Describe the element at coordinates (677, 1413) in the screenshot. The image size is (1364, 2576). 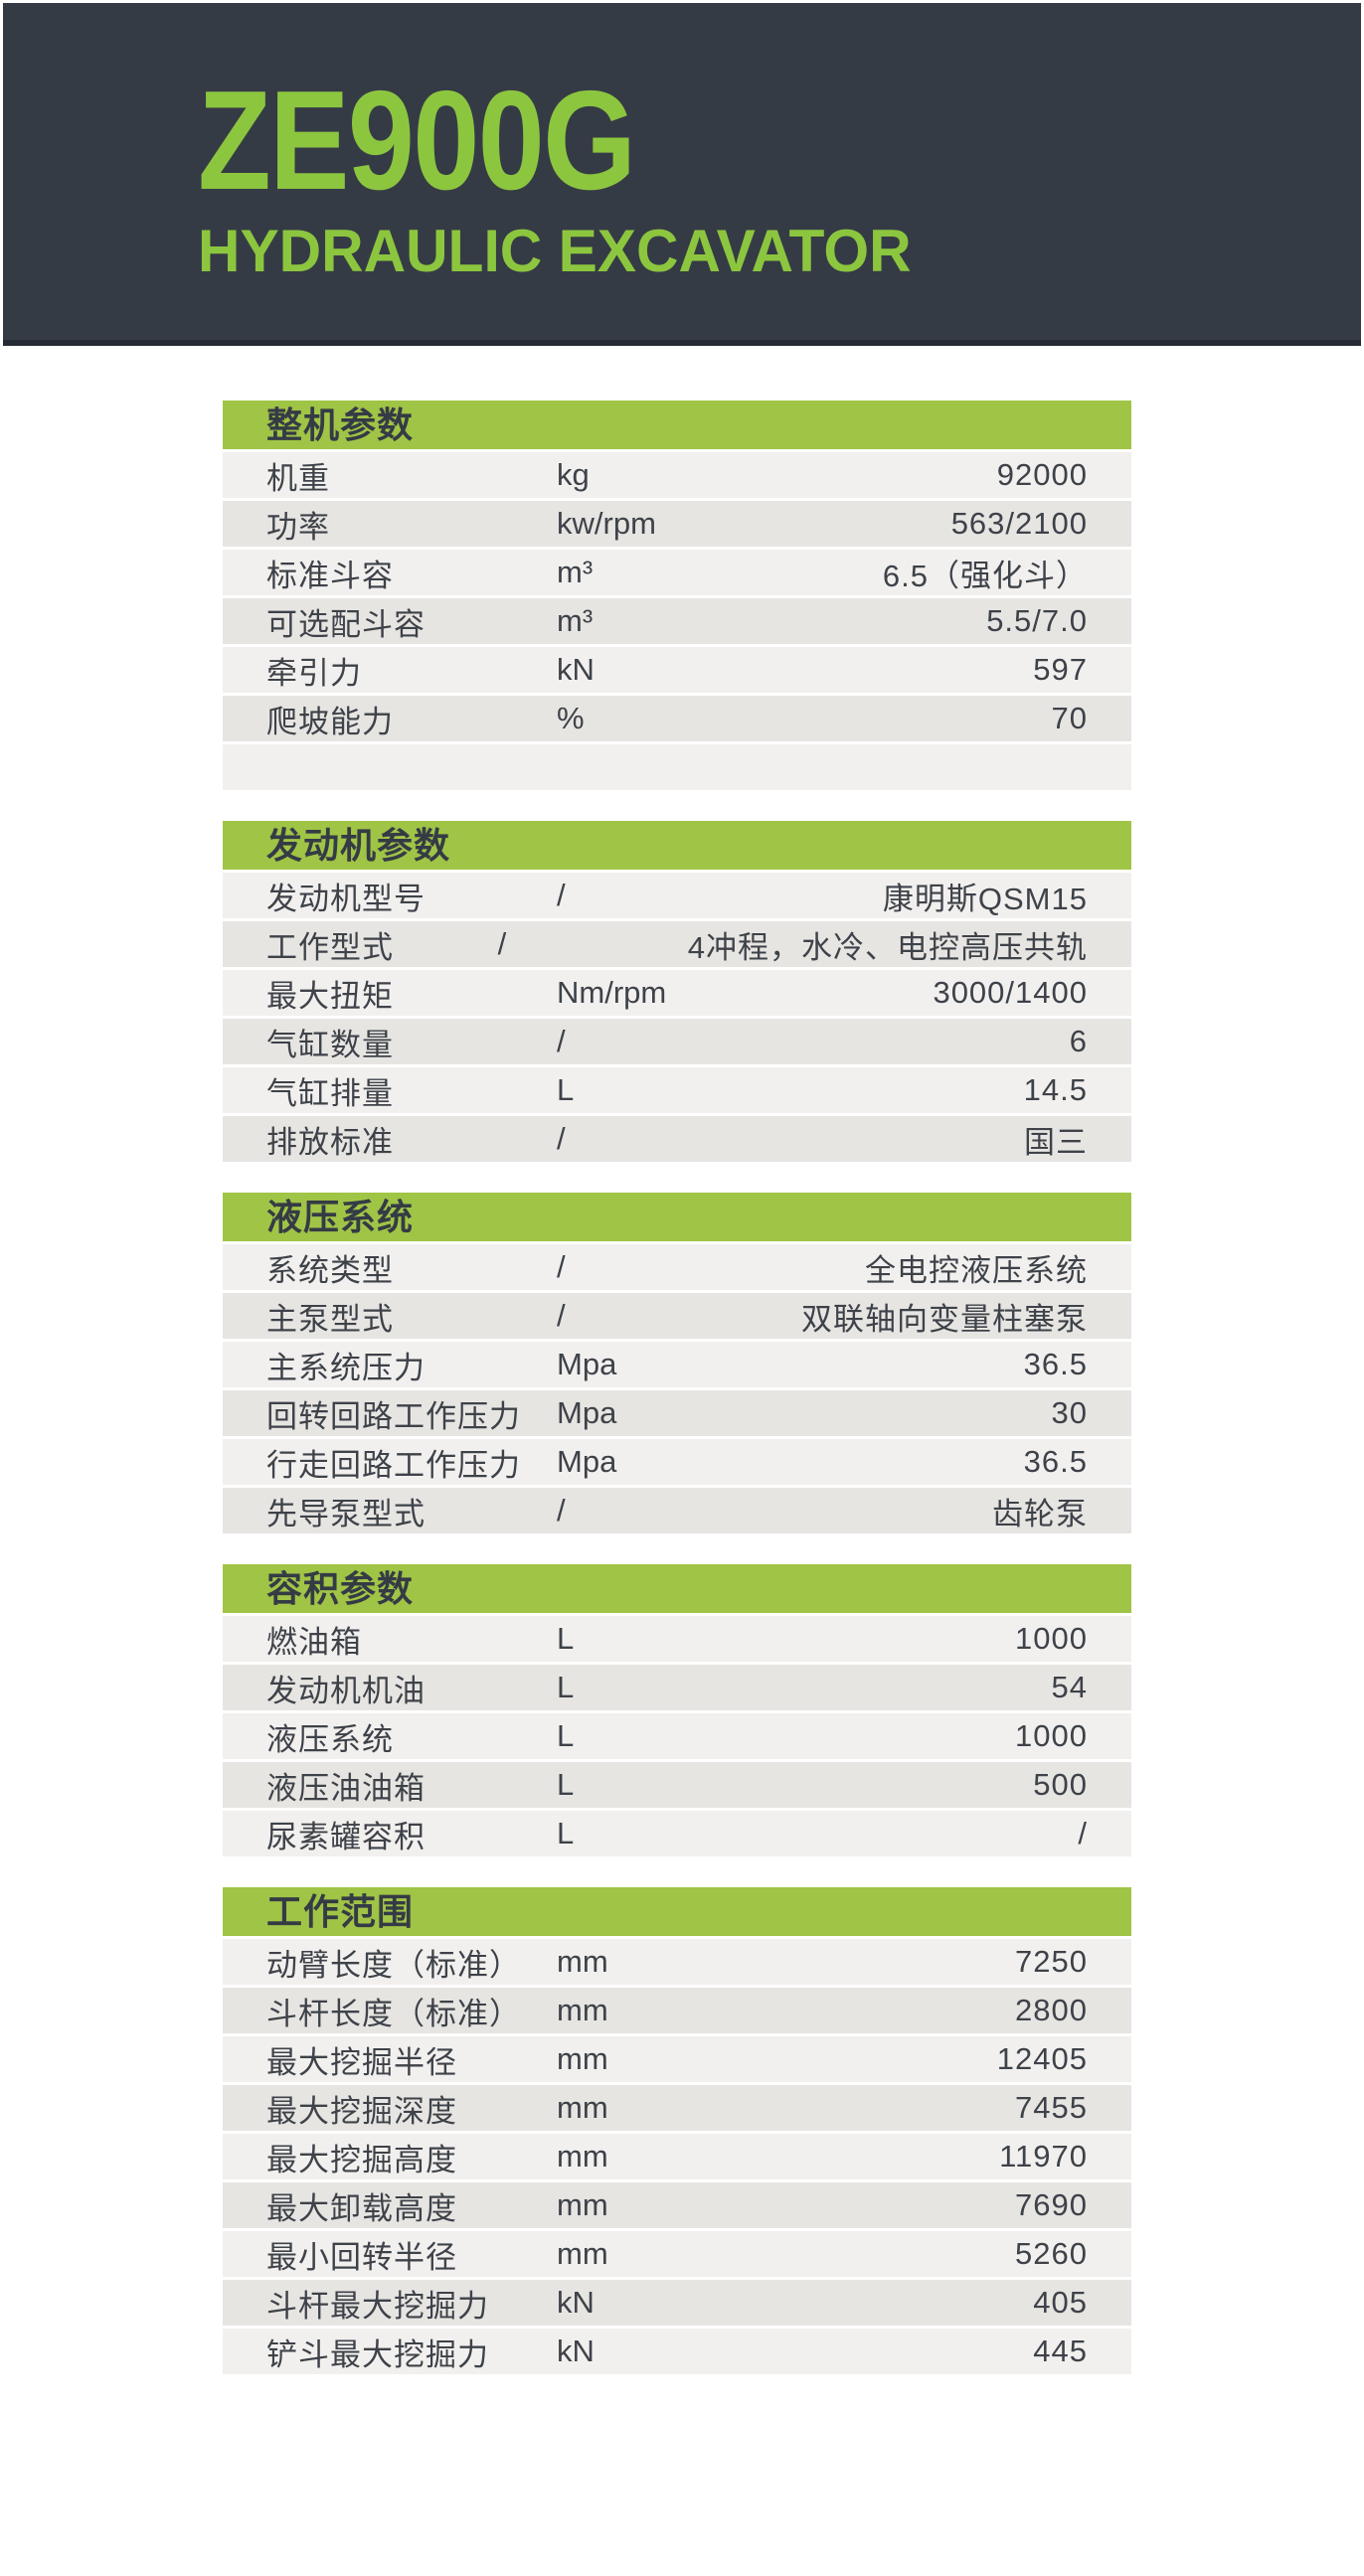
I see `table-row: 回转回路工作压力 Mpa 30` at that location.